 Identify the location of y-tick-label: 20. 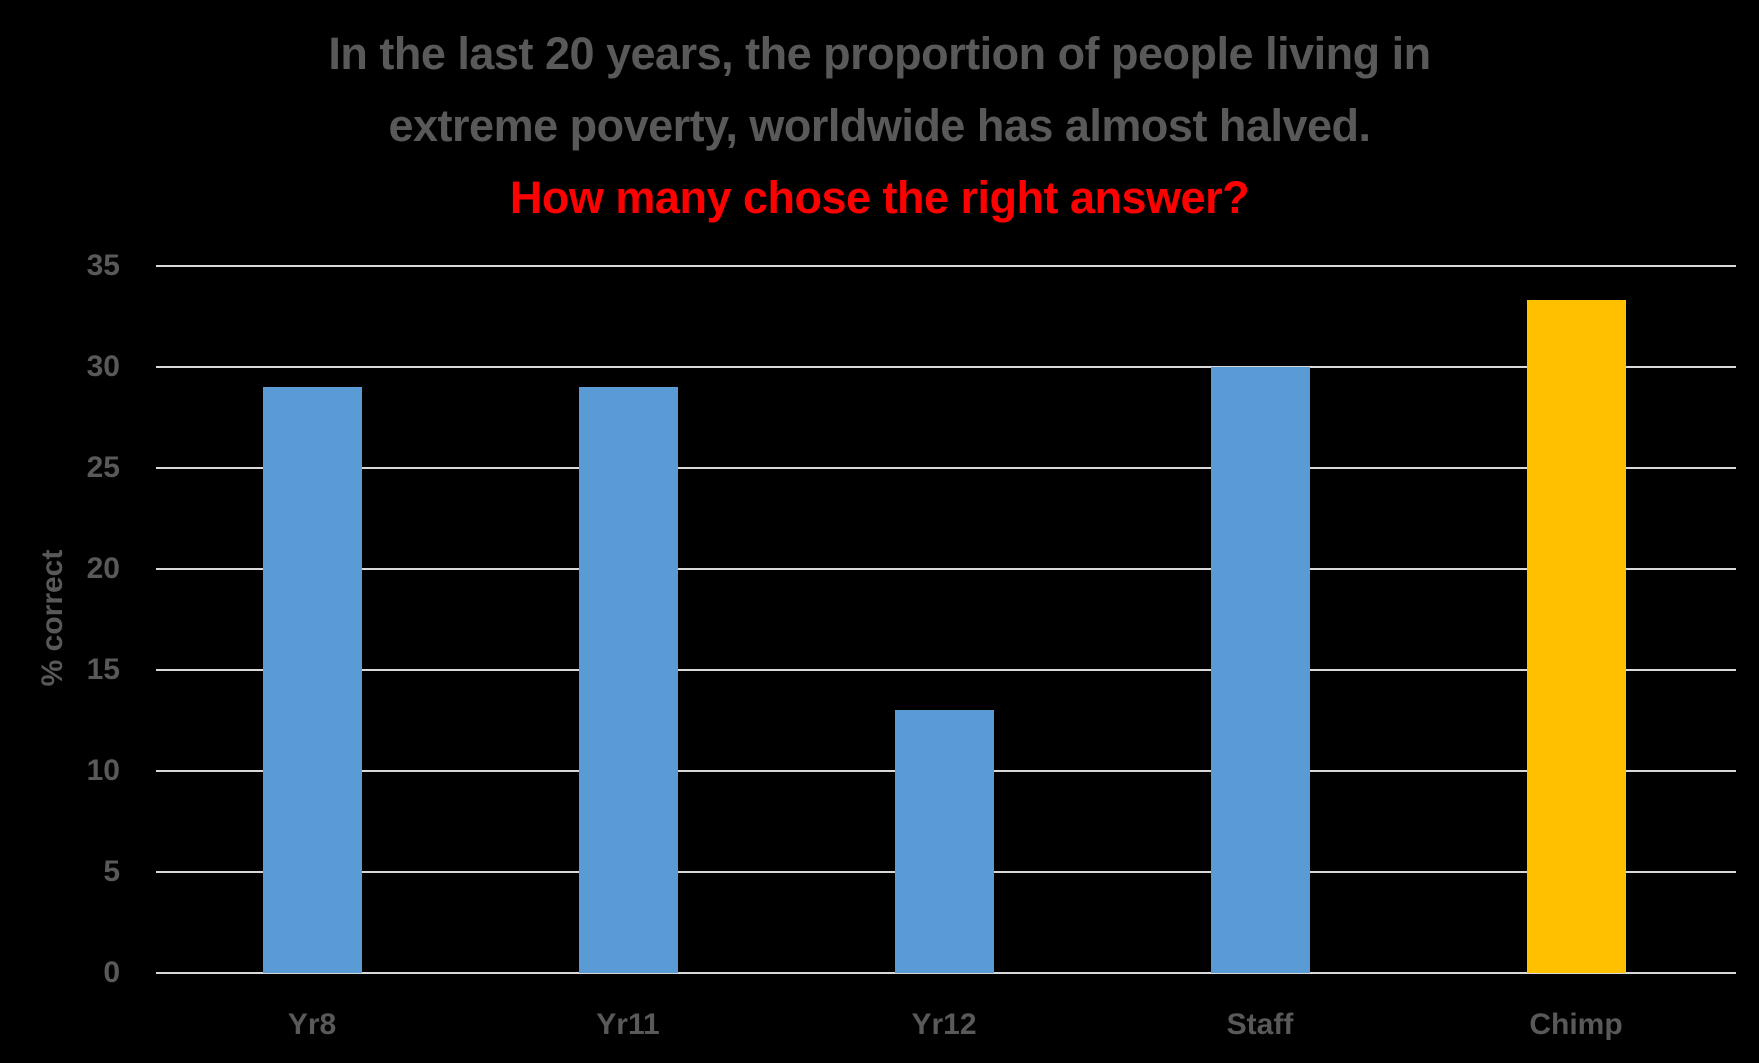
(103, 568).